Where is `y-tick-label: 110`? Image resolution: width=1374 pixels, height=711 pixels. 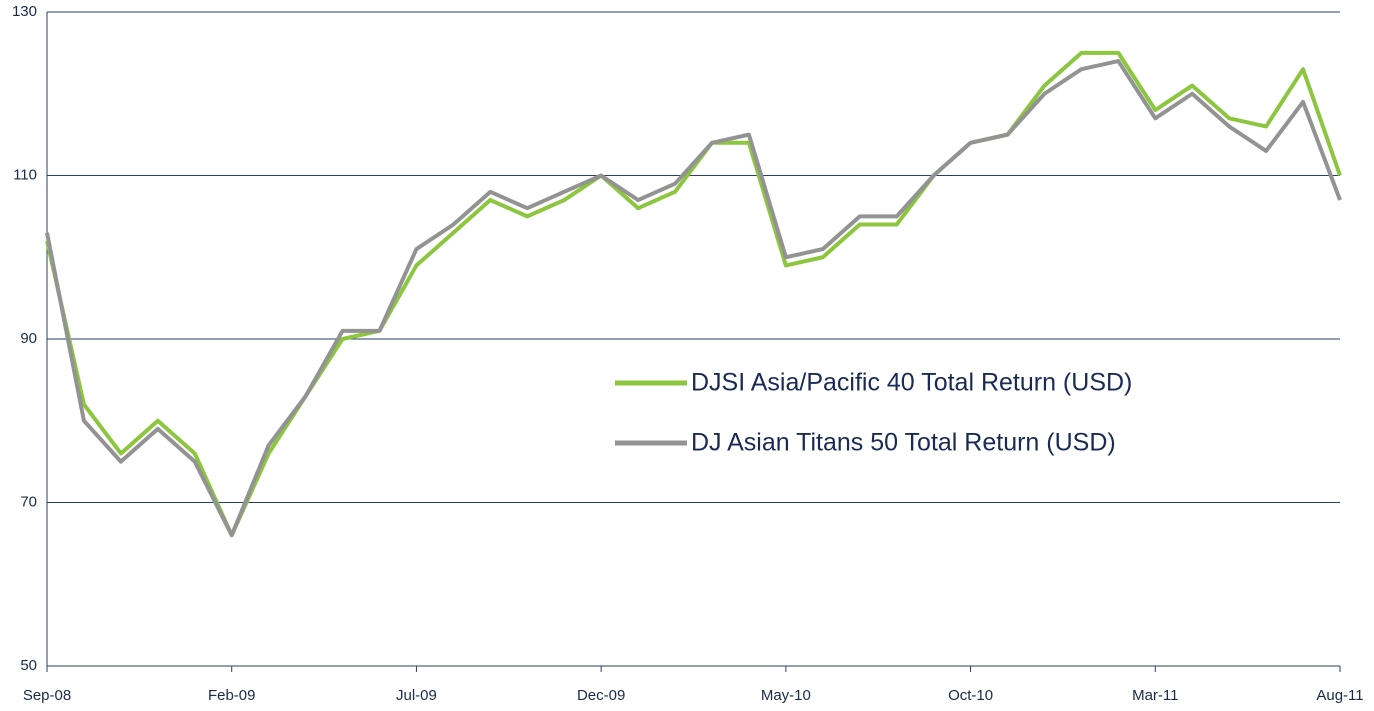 y-tick-label: 110 is located at coordinates (25, 174).